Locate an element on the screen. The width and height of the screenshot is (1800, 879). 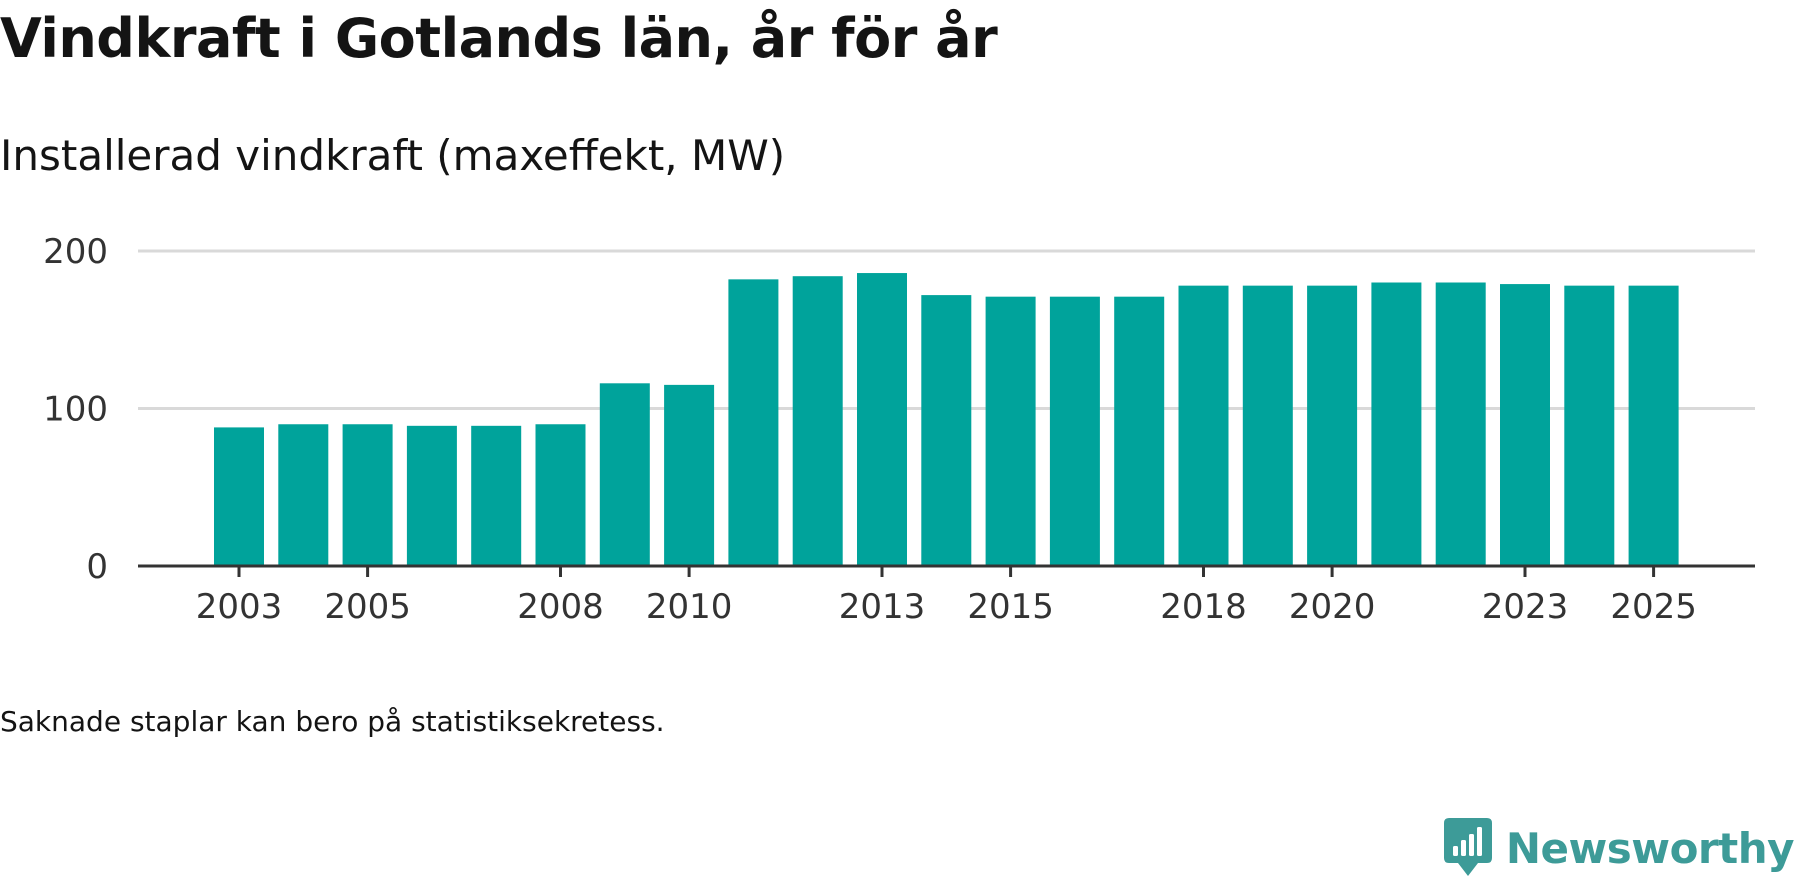
bar-2025 is located at coordinates (1653, 425).